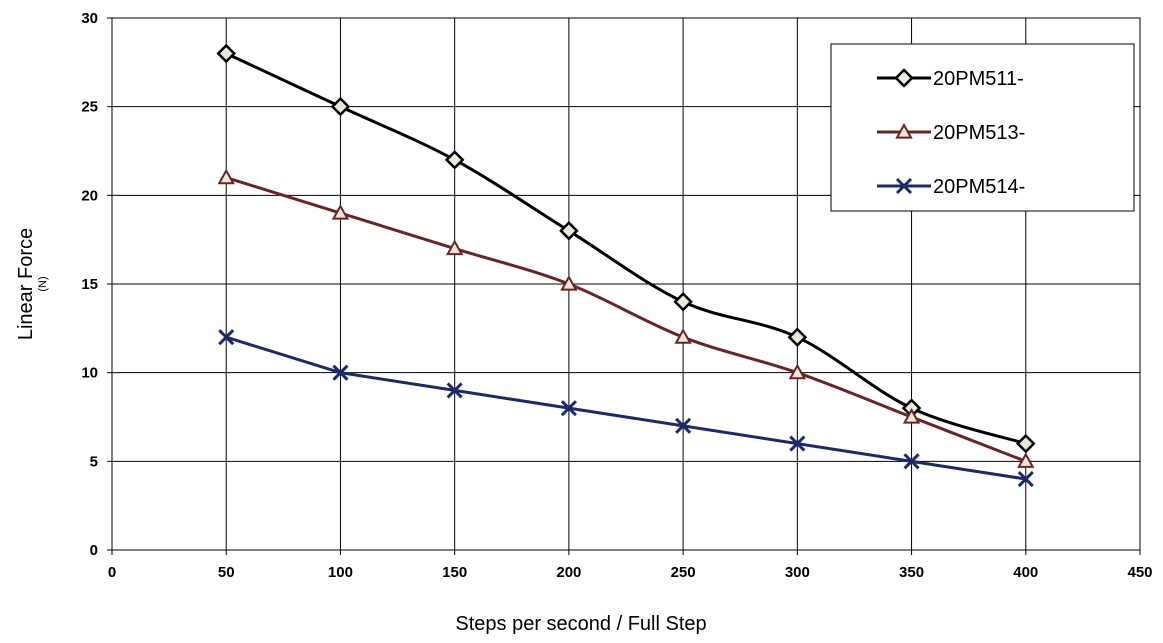 The height and width of the screenshot is (643, 1163). Describe the element at coordinates (1025, 572) in the screenshot. I see `x-tick-label: 400` at that location.